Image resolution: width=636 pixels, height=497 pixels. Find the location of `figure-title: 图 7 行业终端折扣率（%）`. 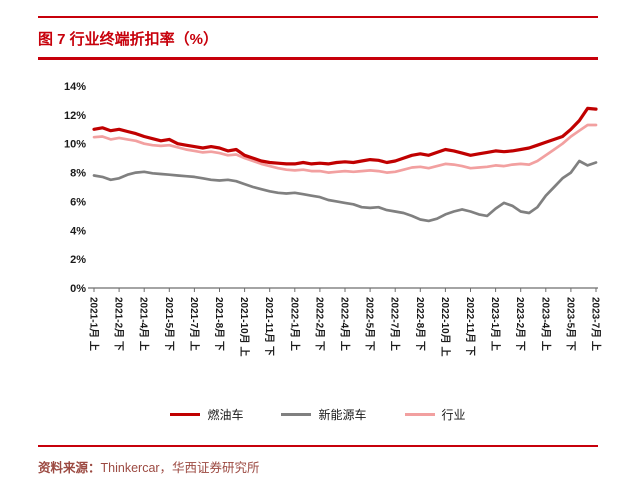

figure-title: 图 7 行业终端折扣率（%） is located at coordinates (128, 39).